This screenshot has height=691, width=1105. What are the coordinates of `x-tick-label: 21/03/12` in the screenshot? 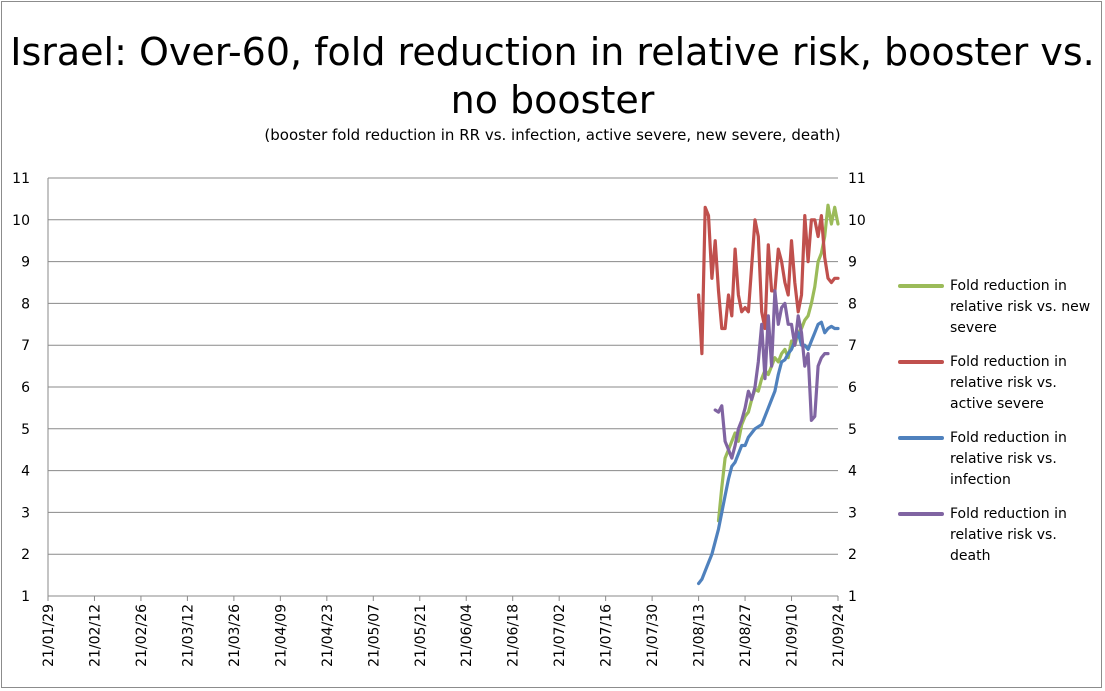 It's located at (188, 635).